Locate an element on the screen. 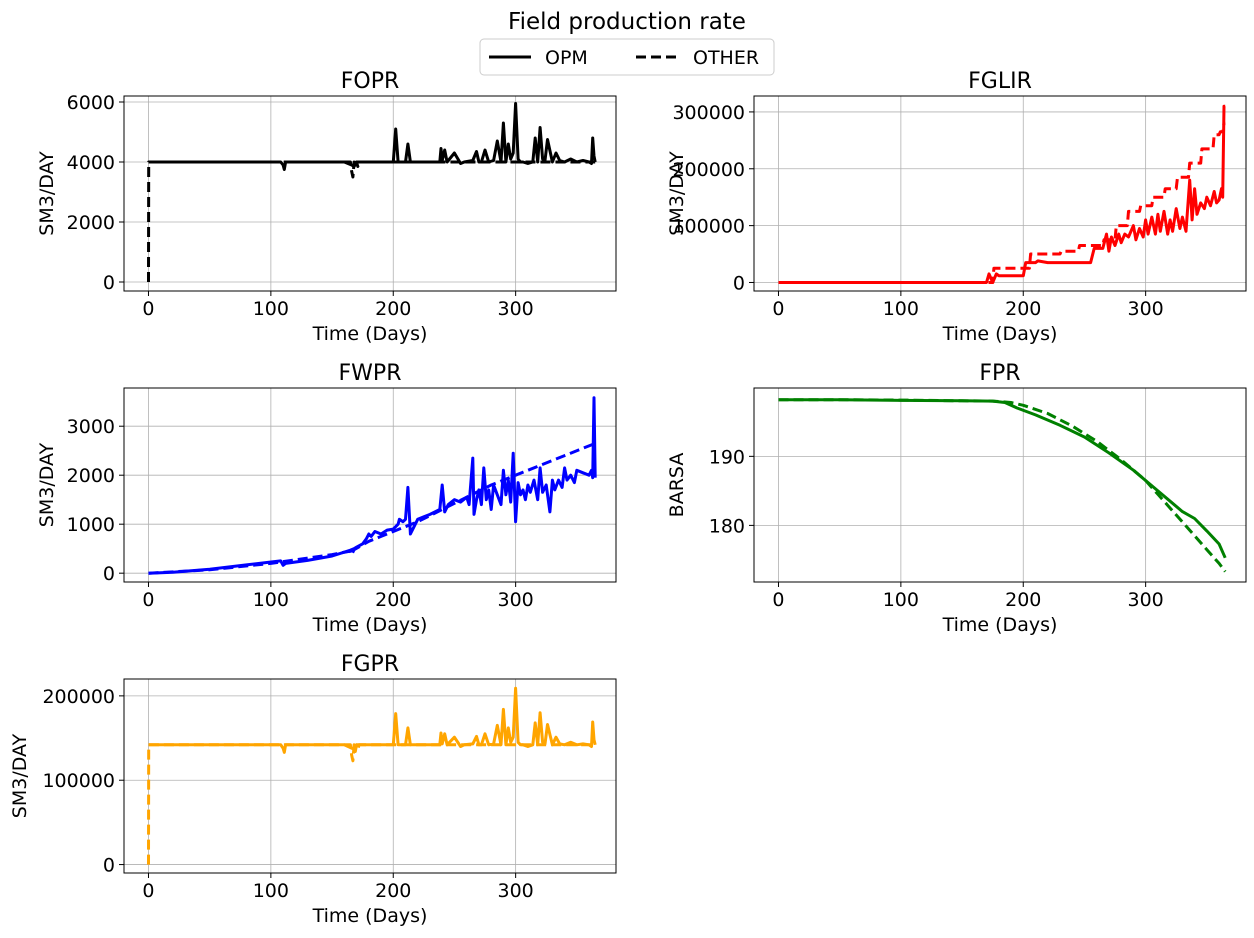 The width and height of the screenshot is (1254, 938). figure-title: Field production rate is located at coordinates (627, 22).